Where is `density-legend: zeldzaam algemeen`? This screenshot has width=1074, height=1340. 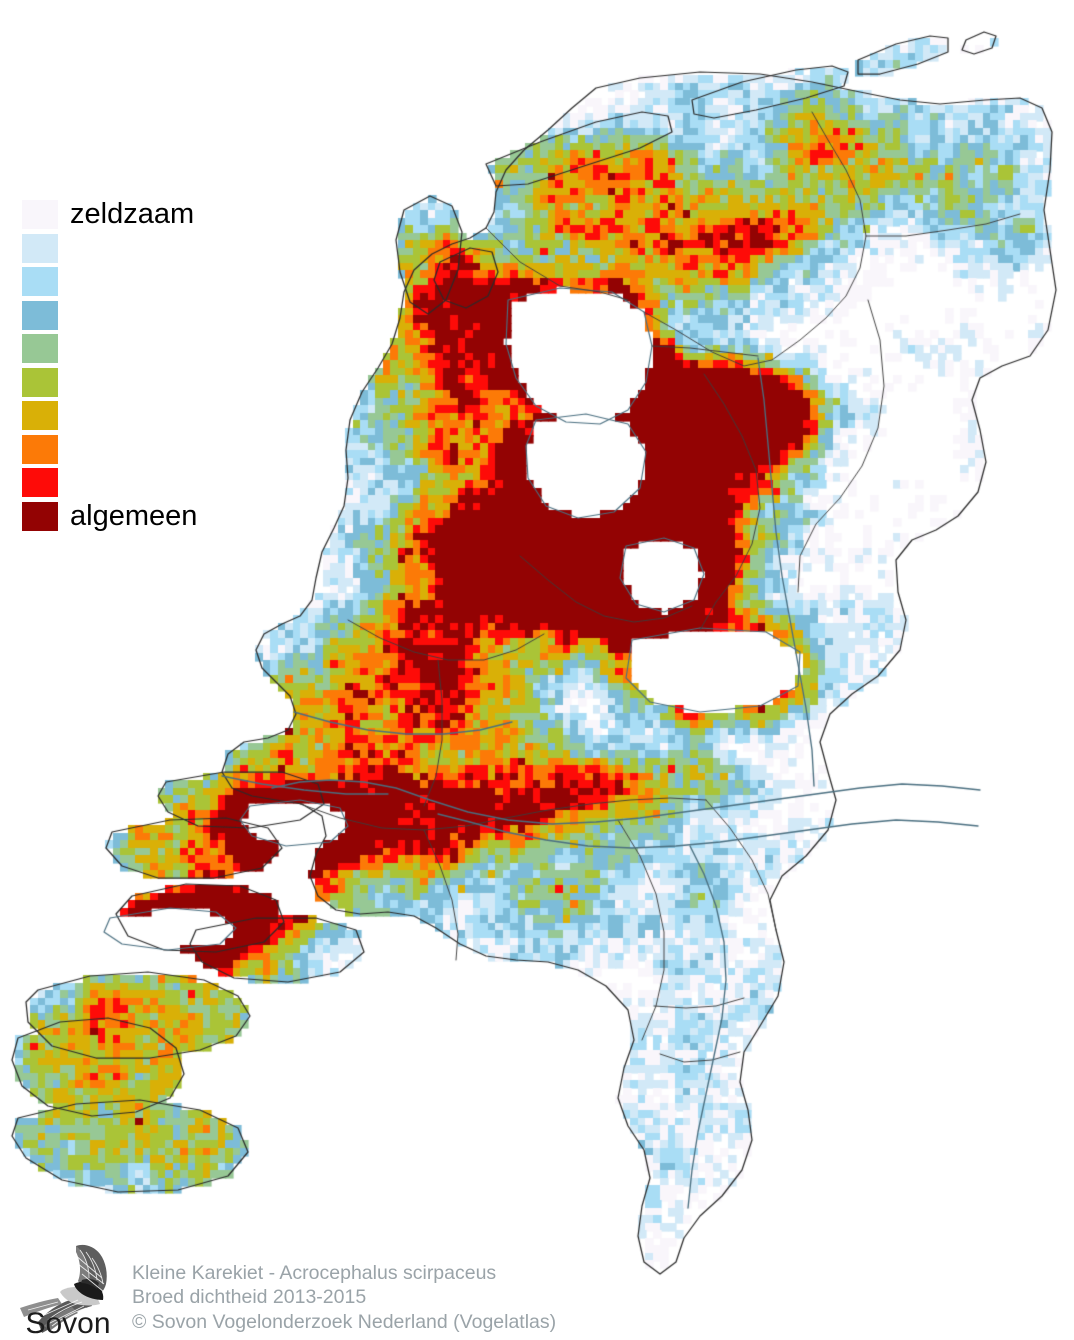
density-legend: zeldzaam algemeen is located at coordinates (137, 365).